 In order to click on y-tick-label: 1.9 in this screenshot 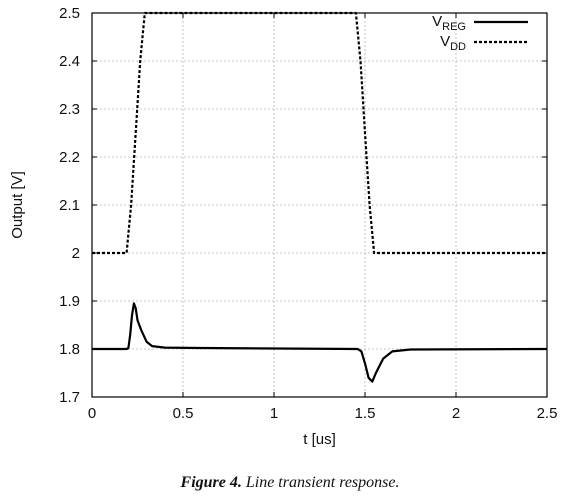, I will do `click(69, 301)`.